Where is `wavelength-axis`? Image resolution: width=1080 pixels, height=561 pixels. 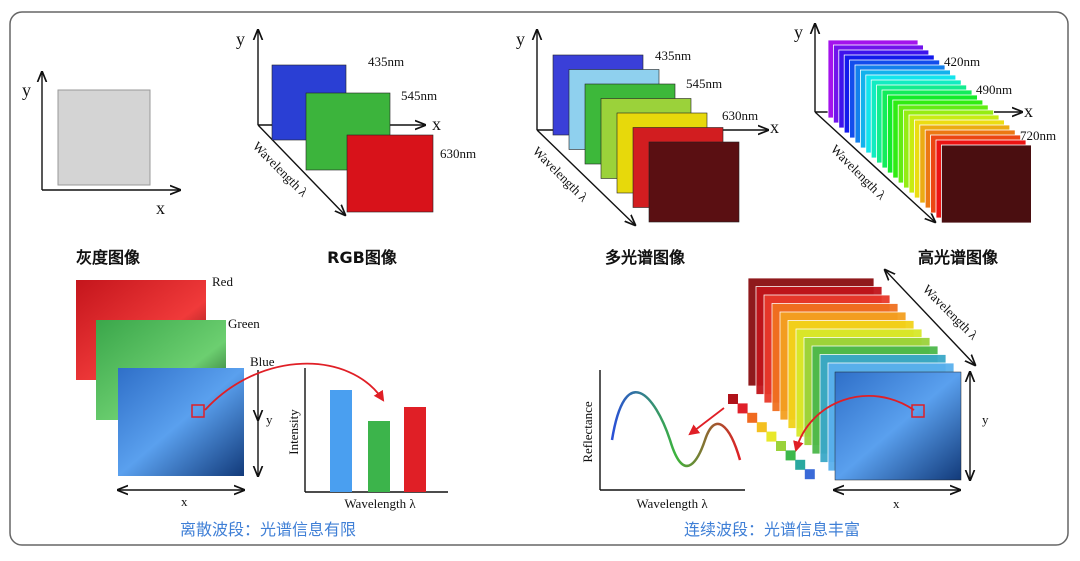
wavelength-axis is located at coordinates (930, 317).